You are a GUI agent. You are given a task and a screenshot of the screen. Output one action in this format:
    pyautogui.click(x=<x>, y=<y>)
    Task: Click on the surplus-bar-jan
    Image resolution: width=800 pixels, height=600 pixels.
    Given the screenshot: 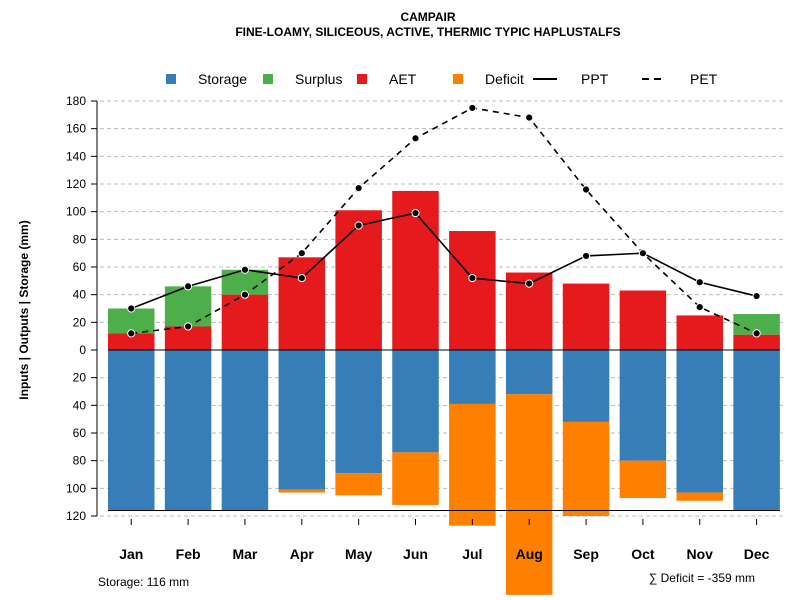 What is the action you would take?
    pyautogui.click(x=131, y=321)
    